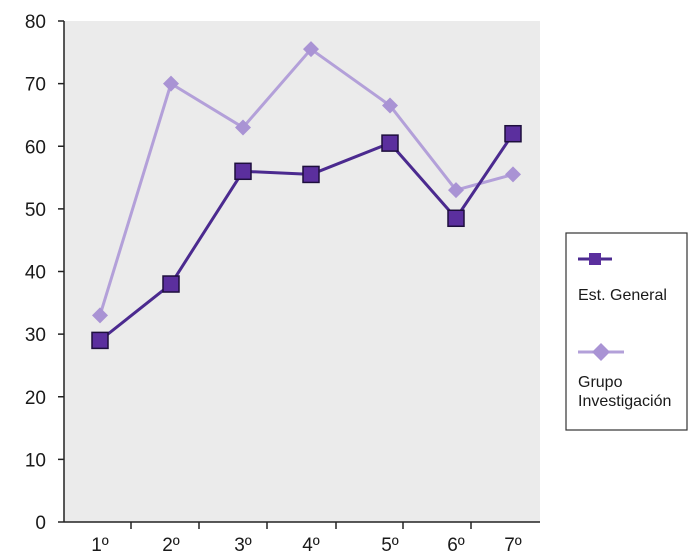 The height and width of the screenshot is (555, 688). What do you see at coordinates (622, 278) in the screenshot?
I see `legend-item-est-general: Est. General` at bounding box center [622, 278].